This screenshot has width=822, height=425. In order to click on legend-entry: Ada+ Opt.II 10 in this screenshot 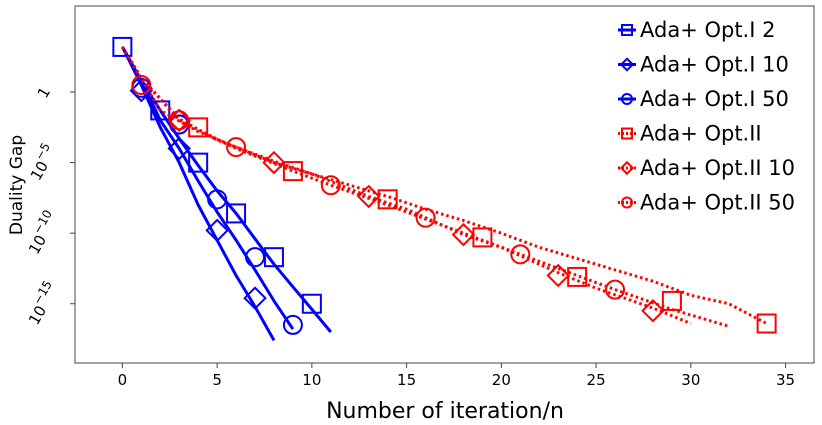, I will do `click(706, 168)`.